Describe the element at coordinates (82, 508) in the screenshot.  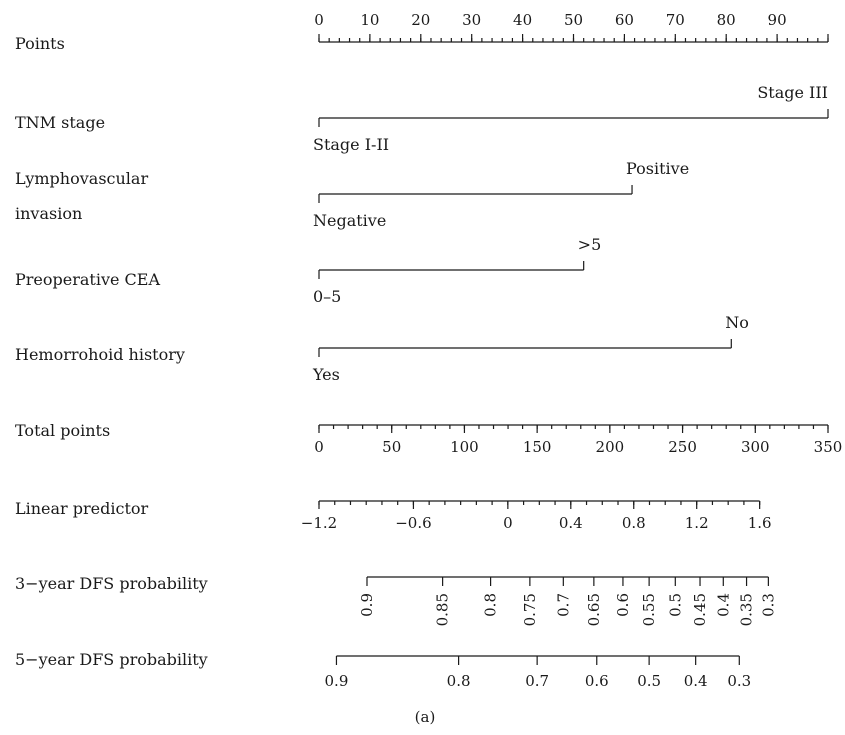
I see `row-label-lp: Linear predictor` at that location.